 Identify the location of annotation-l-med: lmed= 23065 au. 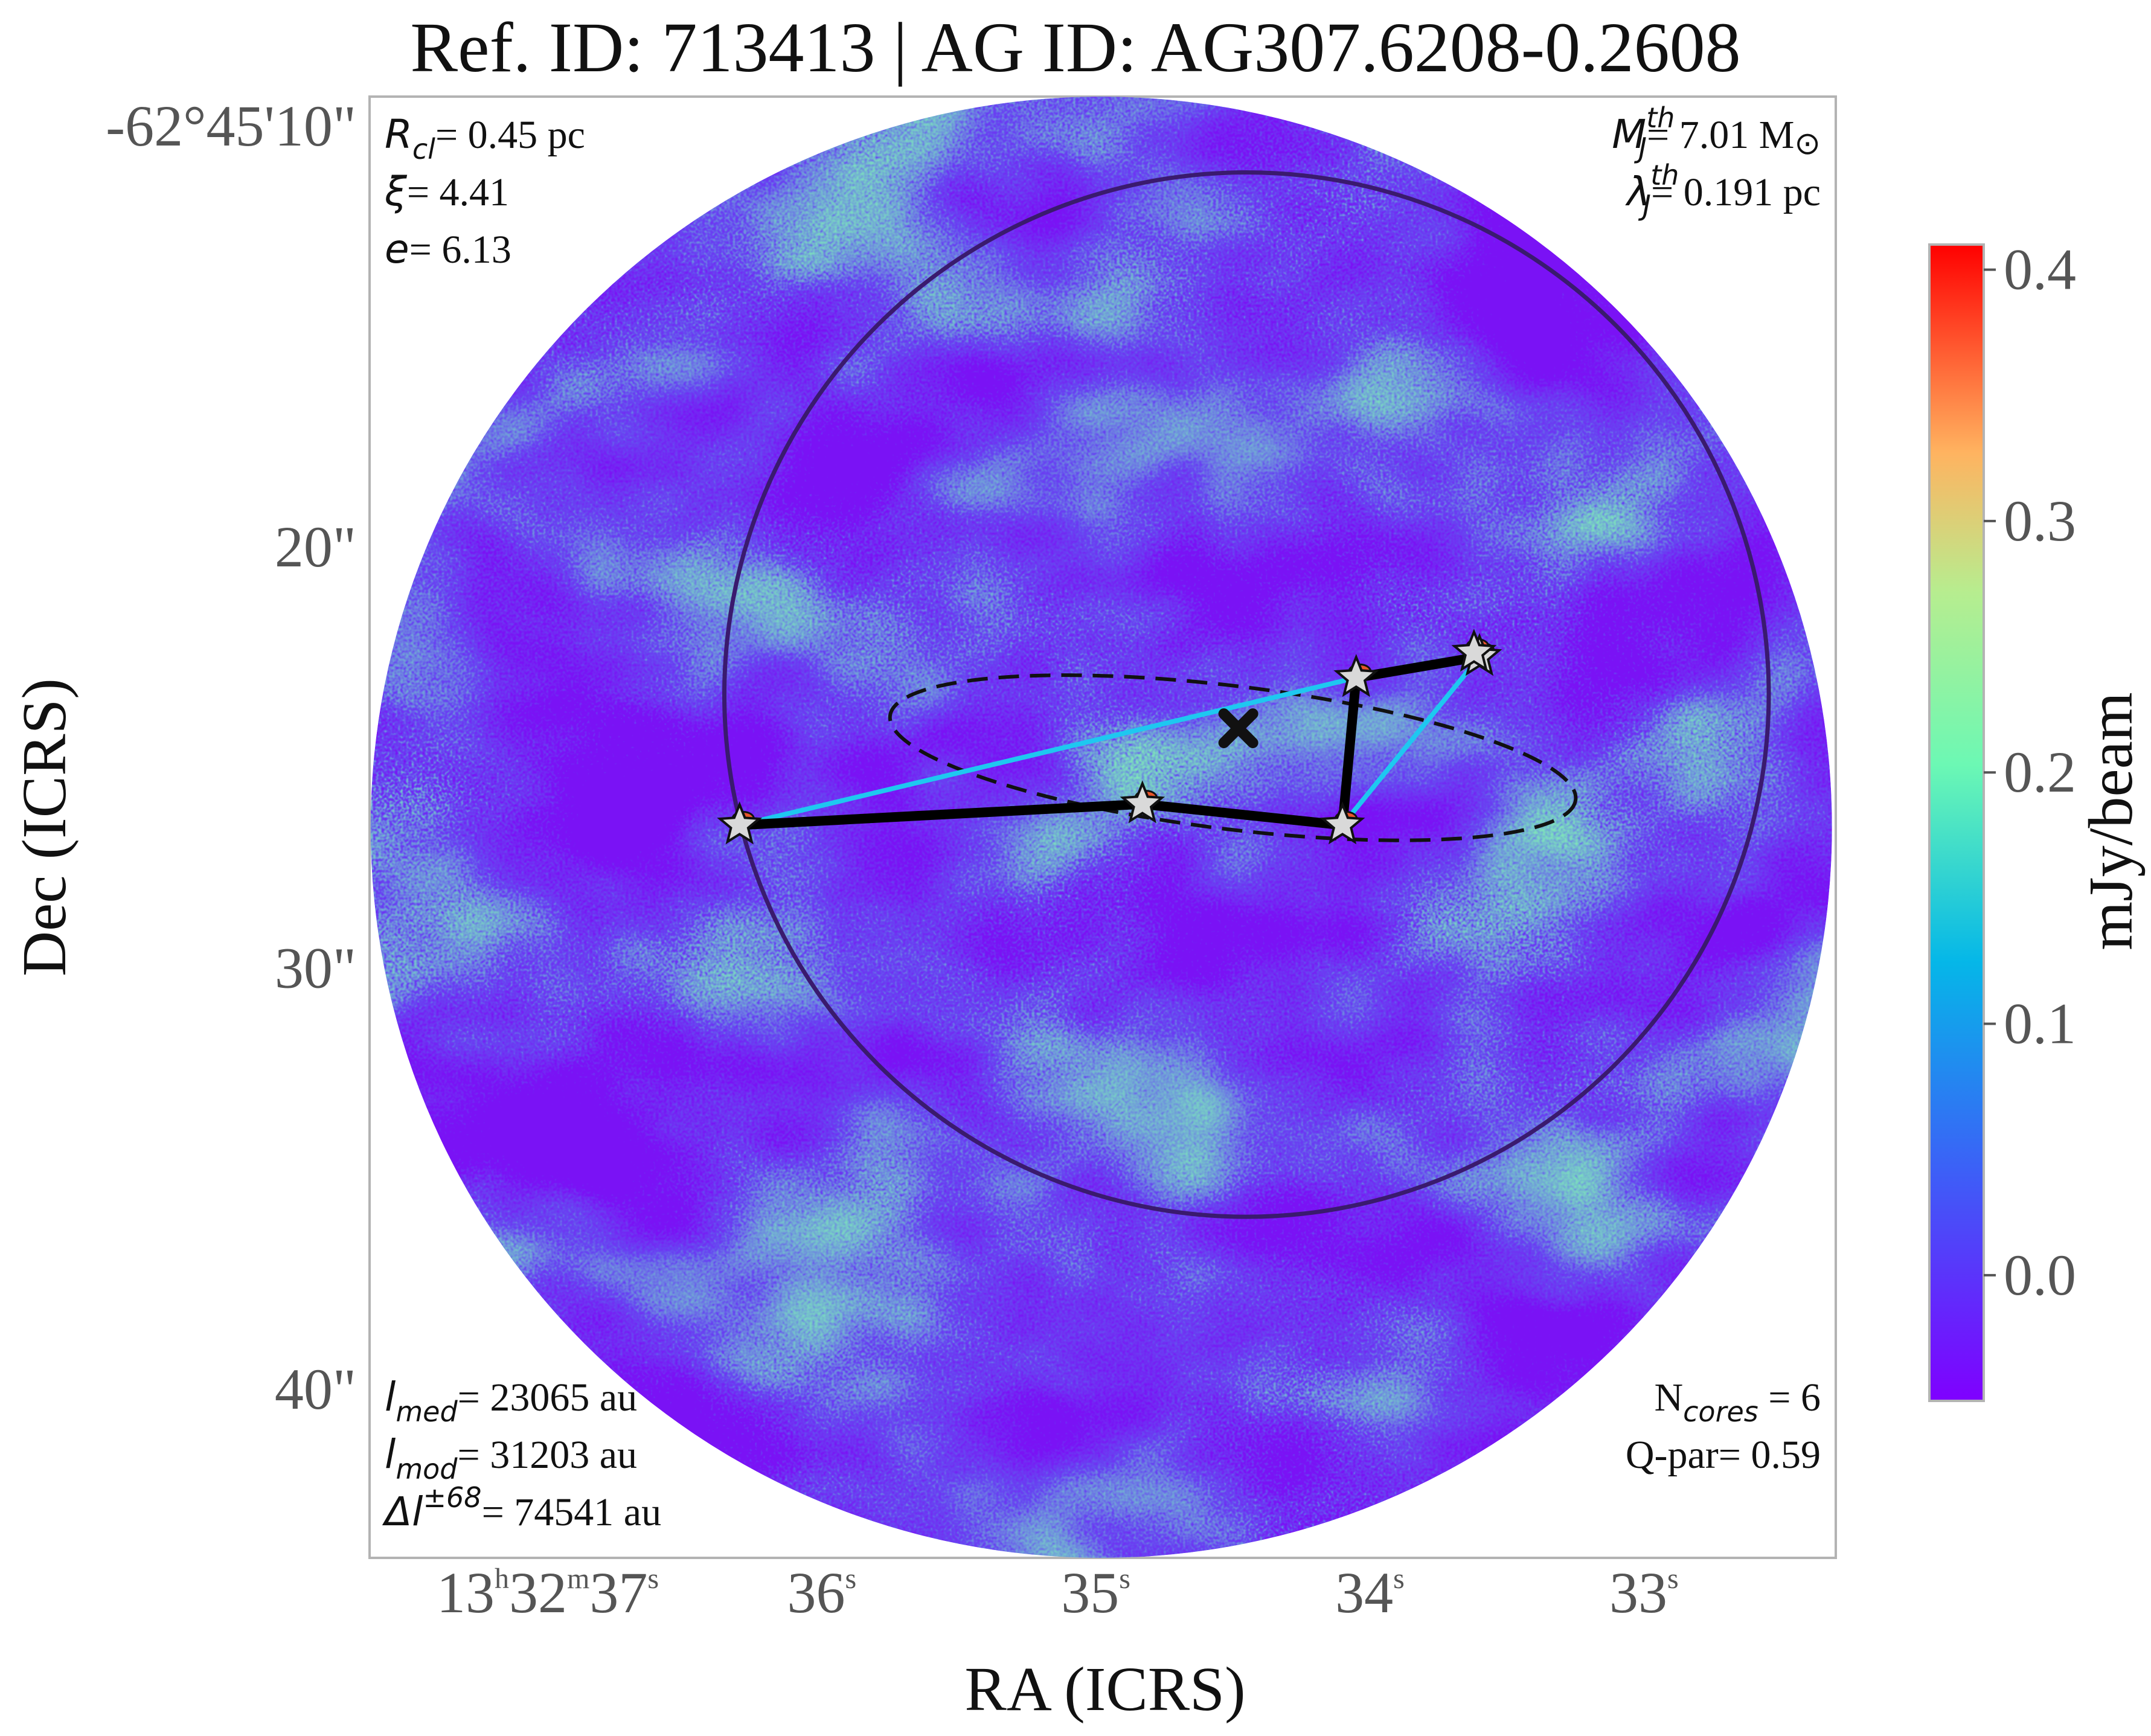
(511, 1401).